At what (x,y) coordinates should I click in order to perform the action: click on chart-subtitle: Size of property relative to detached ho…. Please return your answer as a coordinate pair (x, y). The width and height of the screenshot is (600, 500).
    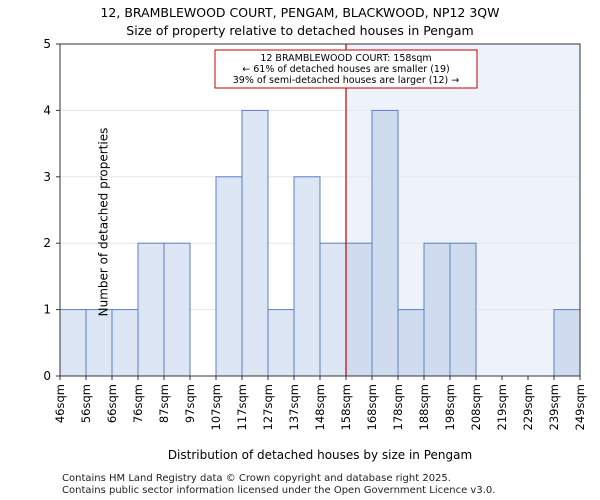
    Looking at the image, I should click on (300, 30).